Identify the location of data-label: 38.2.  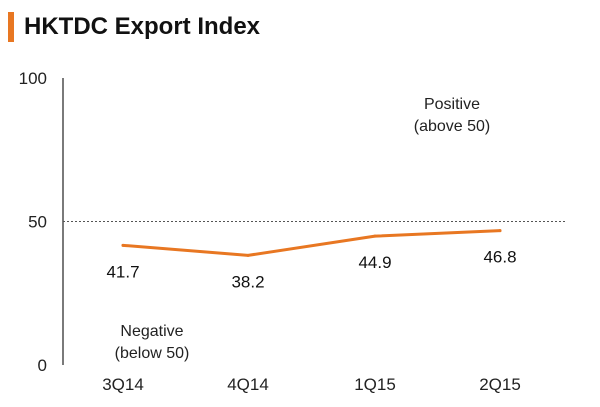
(247, 281).